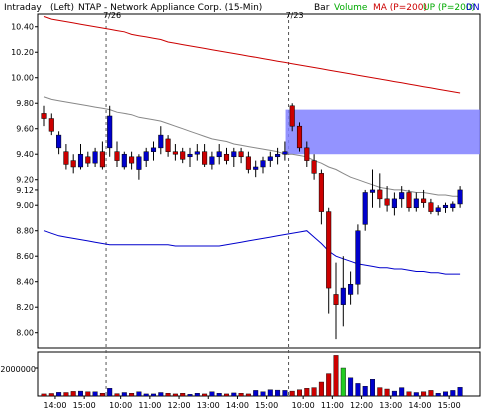  I want to click on price-tick-label: 8.00, so click(25, 333).